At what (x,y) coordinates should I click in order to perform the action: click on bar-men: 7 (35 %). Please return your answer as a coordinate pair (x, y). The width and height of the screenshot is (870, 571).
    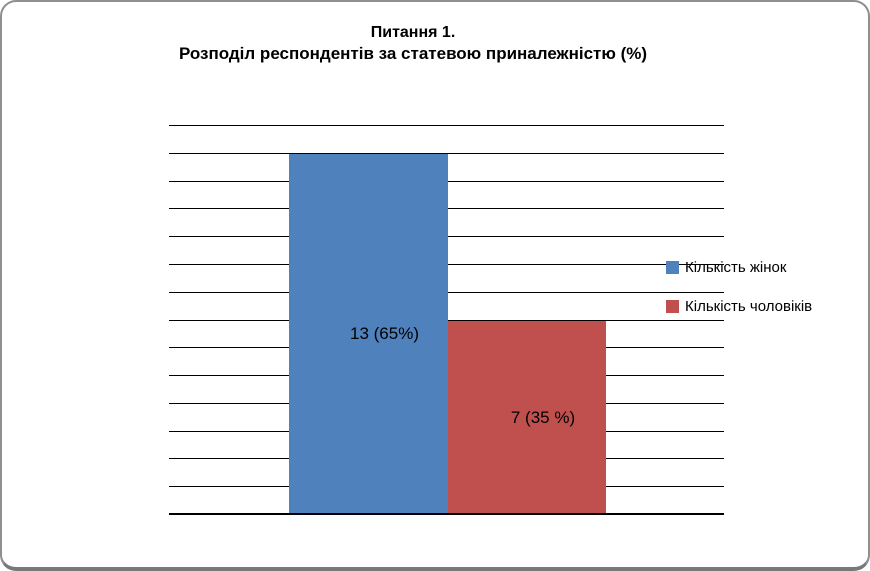
    Looking at the image, I should click on (527, 417).